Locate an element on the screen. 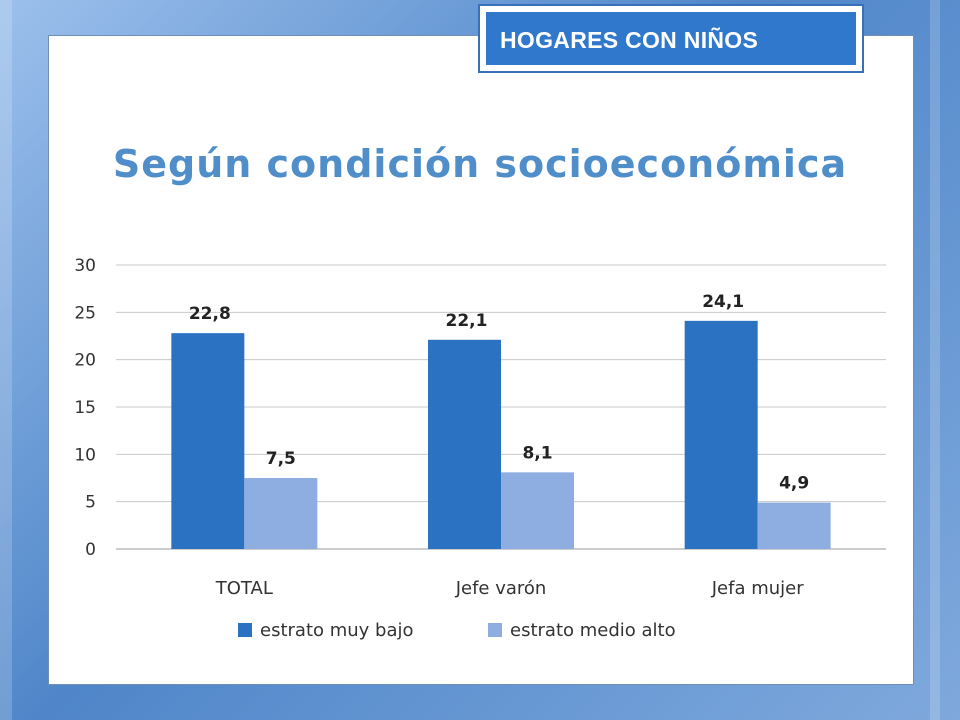 This screenshot has width=960, height=720. slide-title: Según condición socioeconómica is located at coordinates (480, 164).